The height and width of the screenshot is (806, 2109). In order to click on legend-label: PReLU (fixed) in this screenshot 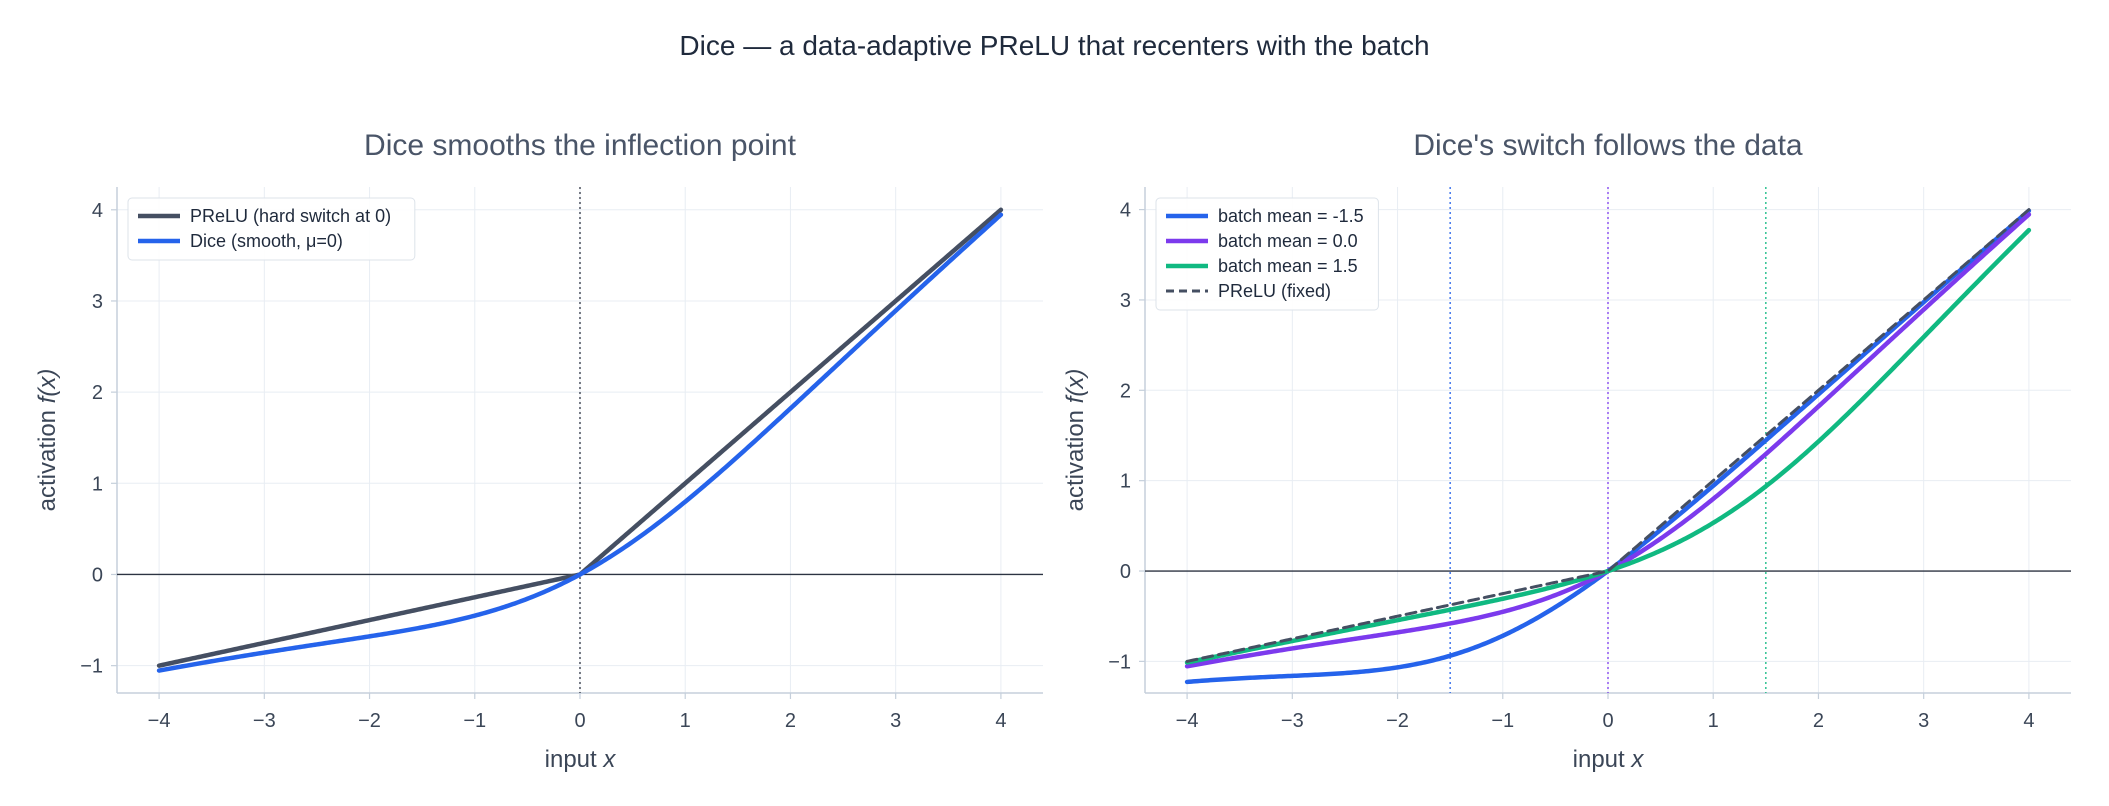, I will do `click(1274, 291)`.